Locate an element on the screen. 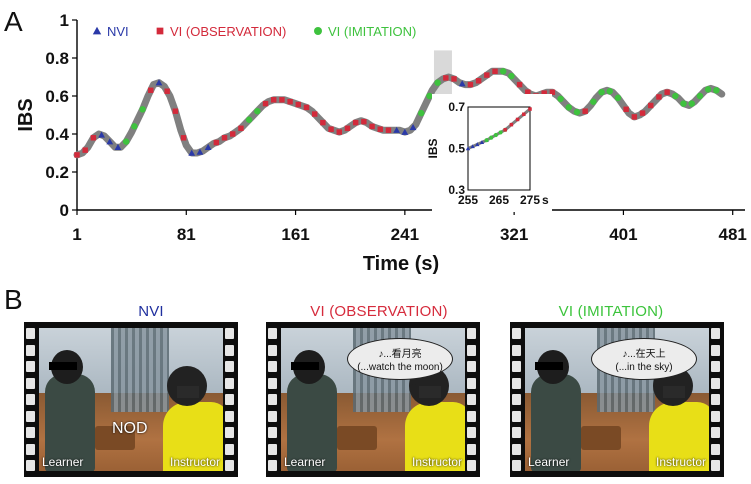 Image resolution: width=751 pixels, height=484 pixels. bubble-lyrics: ♪...在天上 is located at coordinates (644, 354).